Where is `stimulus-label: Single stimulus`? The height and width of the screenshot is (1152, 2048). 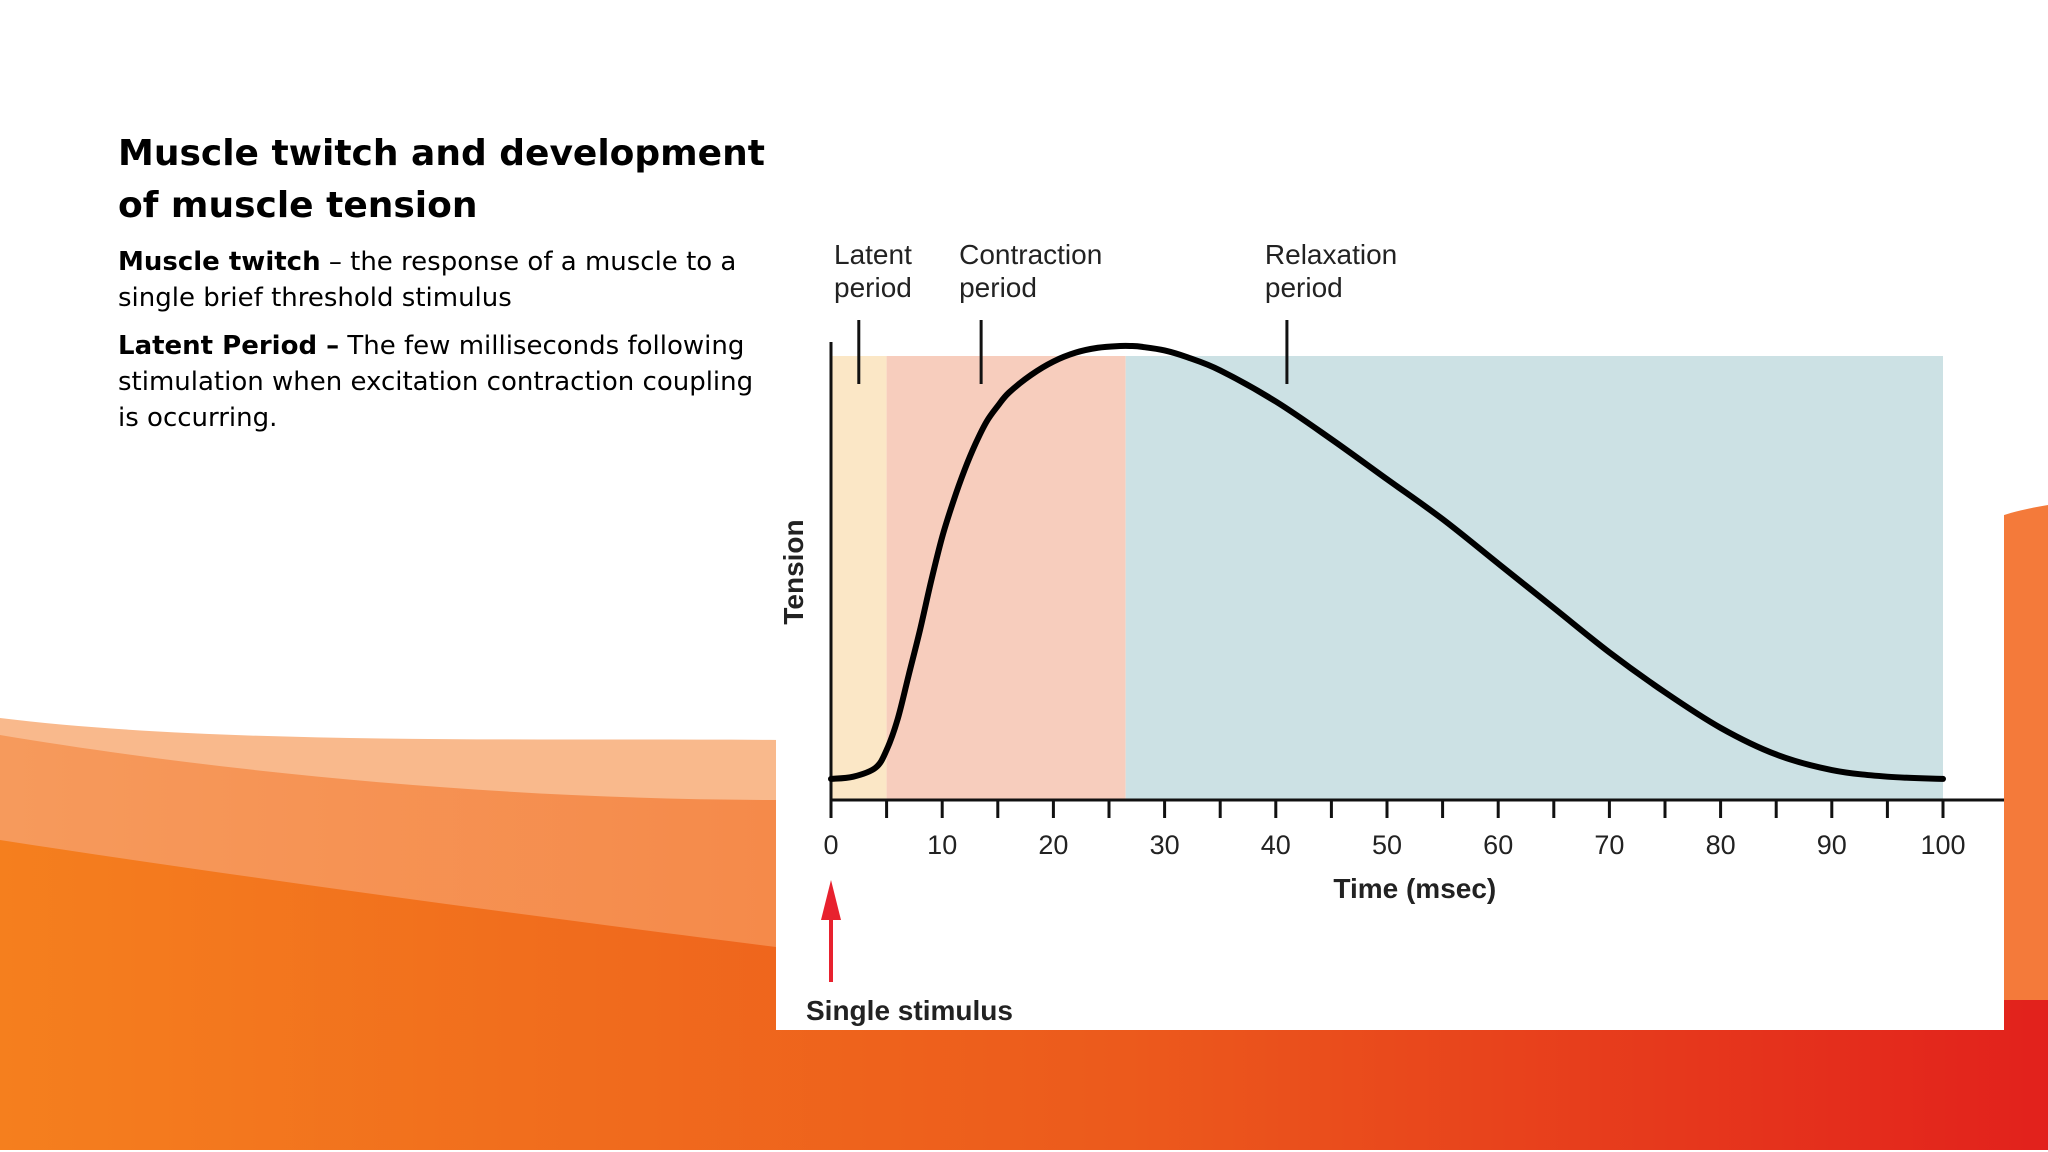 stimulus-label: Single stimulus is located at coordinates (909, 1010).